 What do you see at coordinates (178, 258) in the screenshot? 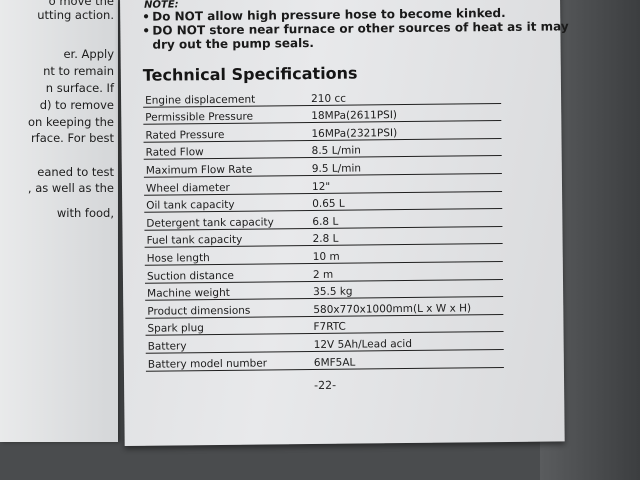
I see `spec-label: Hose length` at bounding box center [178, 258].